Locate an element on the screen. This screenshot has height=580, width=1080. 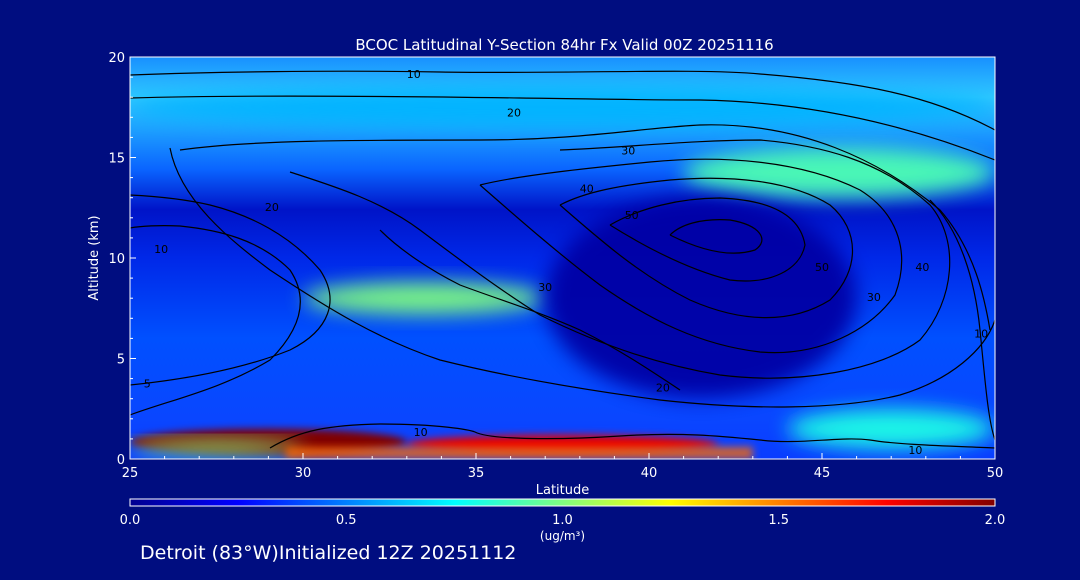
x-tick-label-3: 40 is located at coordinates (649, 473).